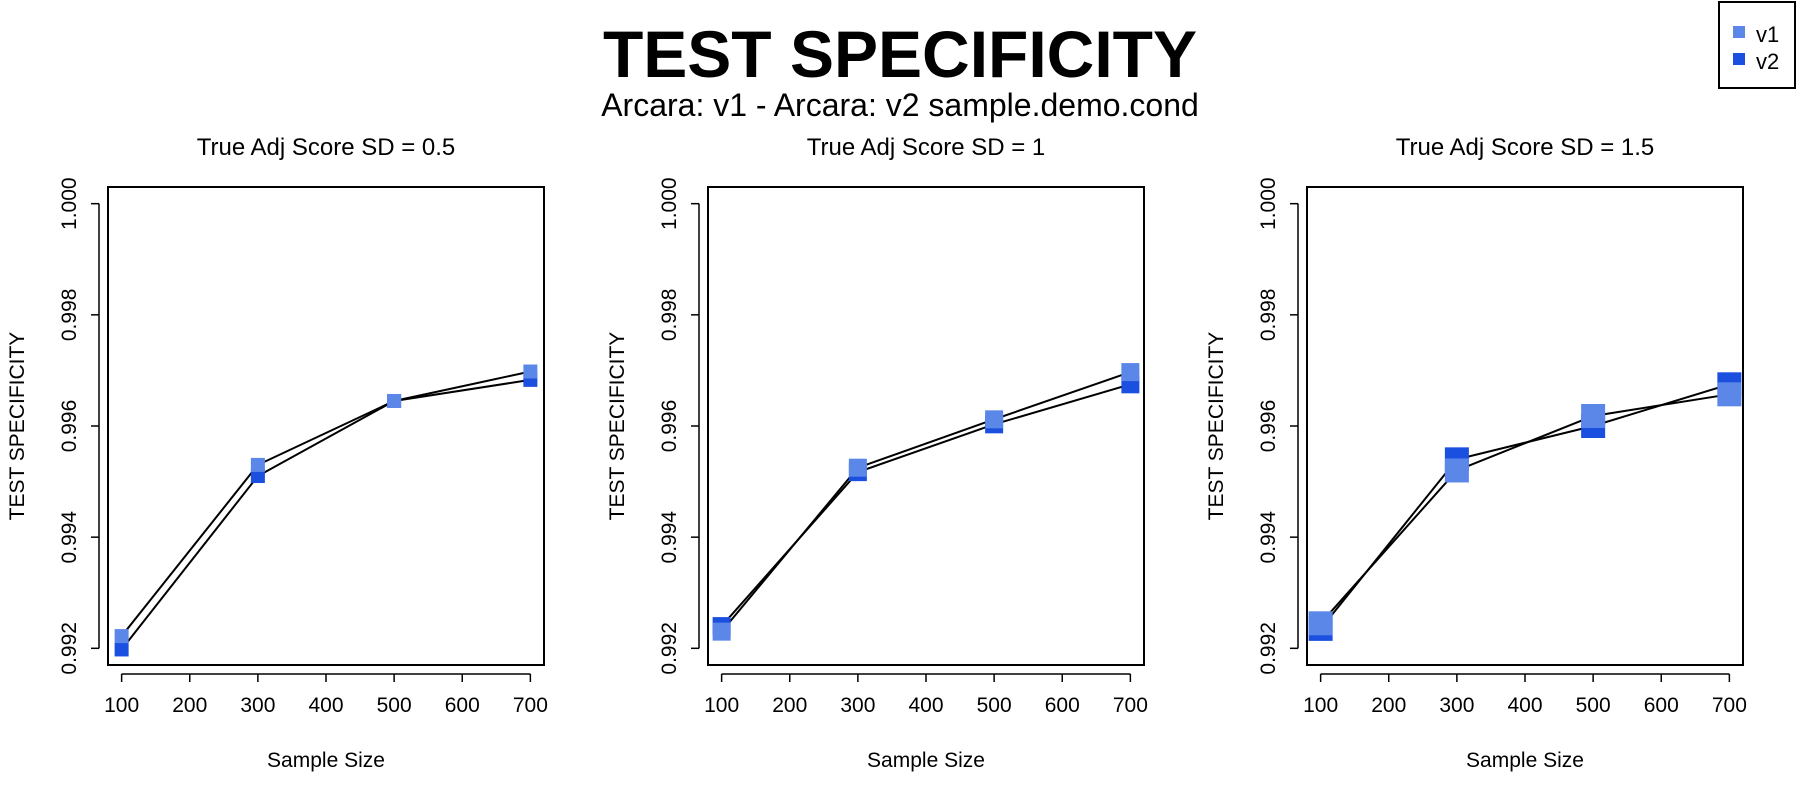  What do you see at coordinates (900, 105) in the screenshot?
I see `chart-subtitle: Arcara: v1 - Arcara: v2 sample.demo.cond` at bounding box center [900, 105].